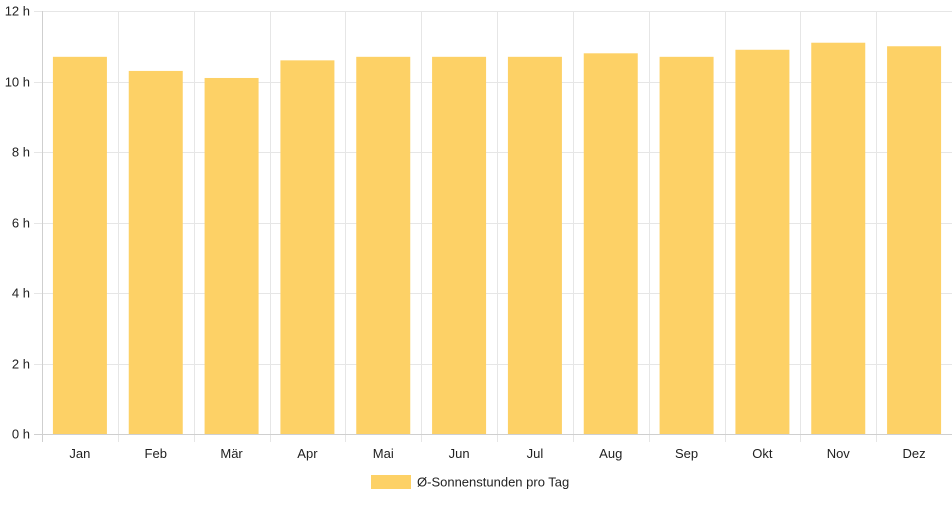  What do you see at coordinates (21, 364) in the screenshot?
I see `y-tick-label: 2 h` at bounding box center [21, 364].